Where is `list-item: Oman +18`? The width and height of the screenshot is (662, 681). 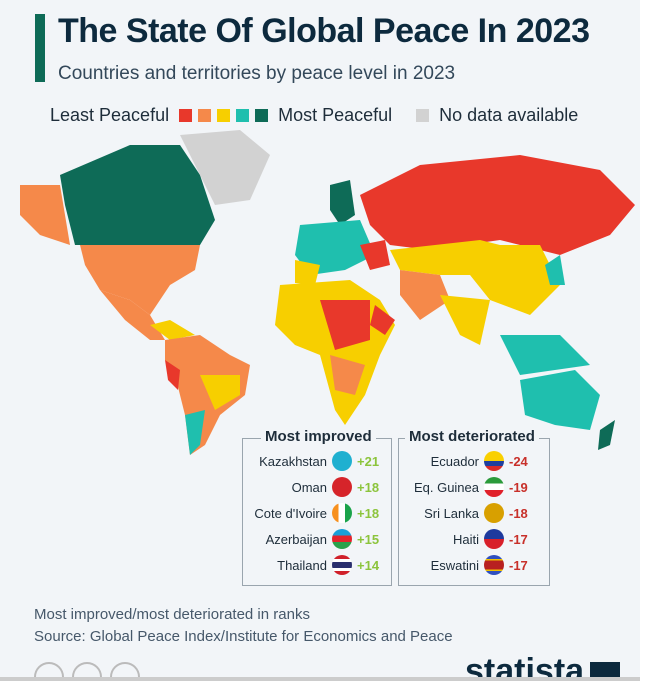
list-item: Oman +18 is located at coordinates (313, 487).